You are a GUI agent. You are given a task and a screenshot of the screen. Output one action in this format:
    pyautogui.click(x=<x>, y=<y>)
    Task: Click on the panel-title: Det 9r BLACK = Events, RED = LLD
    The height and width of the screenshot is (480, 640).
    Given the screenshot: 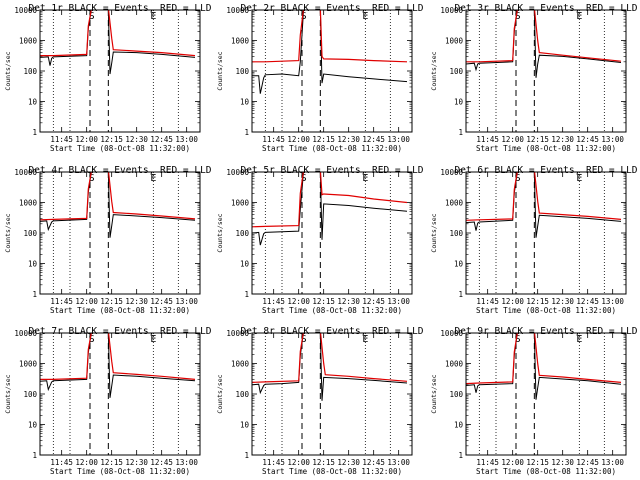 What is the action you would take?
    pyautogui.click(x=545, y=331)
    